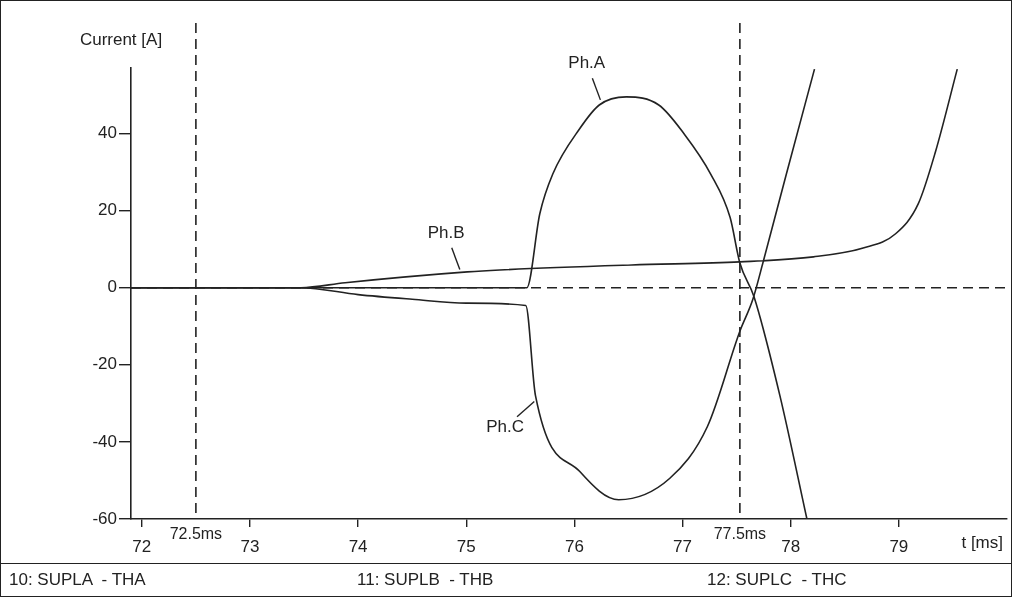  What do you see at coordinates (505, 426) in the screenshot?
I see `annotation: Ph.C` at bounding box center [505, 426].